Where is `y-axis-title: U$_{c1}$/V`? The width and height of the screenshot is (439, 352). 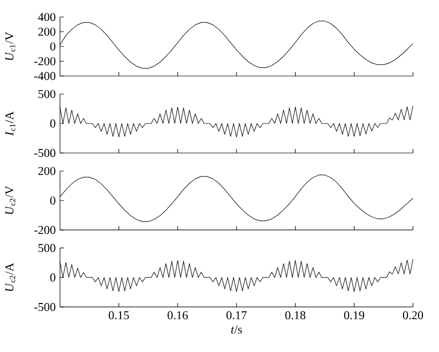
y-axis-title: U$_{c1}$/V is located at coordinates (10, 46).